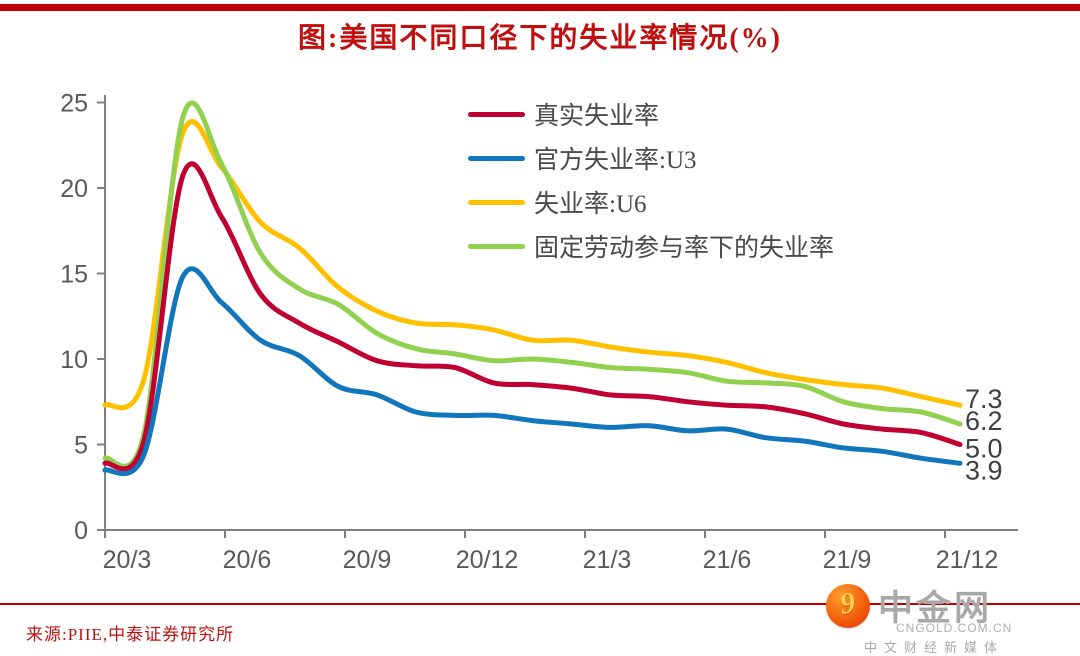 This screenshot has width=1080, height=656. Describe the element at coordinates (984, 449) in the screenshot. I see `end-value-label: 5.0` at that location.